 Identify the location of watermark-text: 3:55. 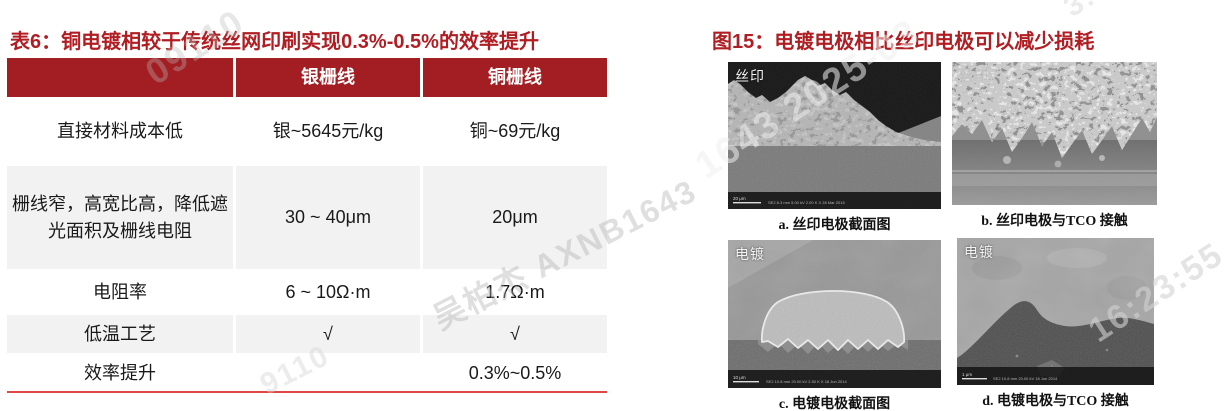
(1096, 12).